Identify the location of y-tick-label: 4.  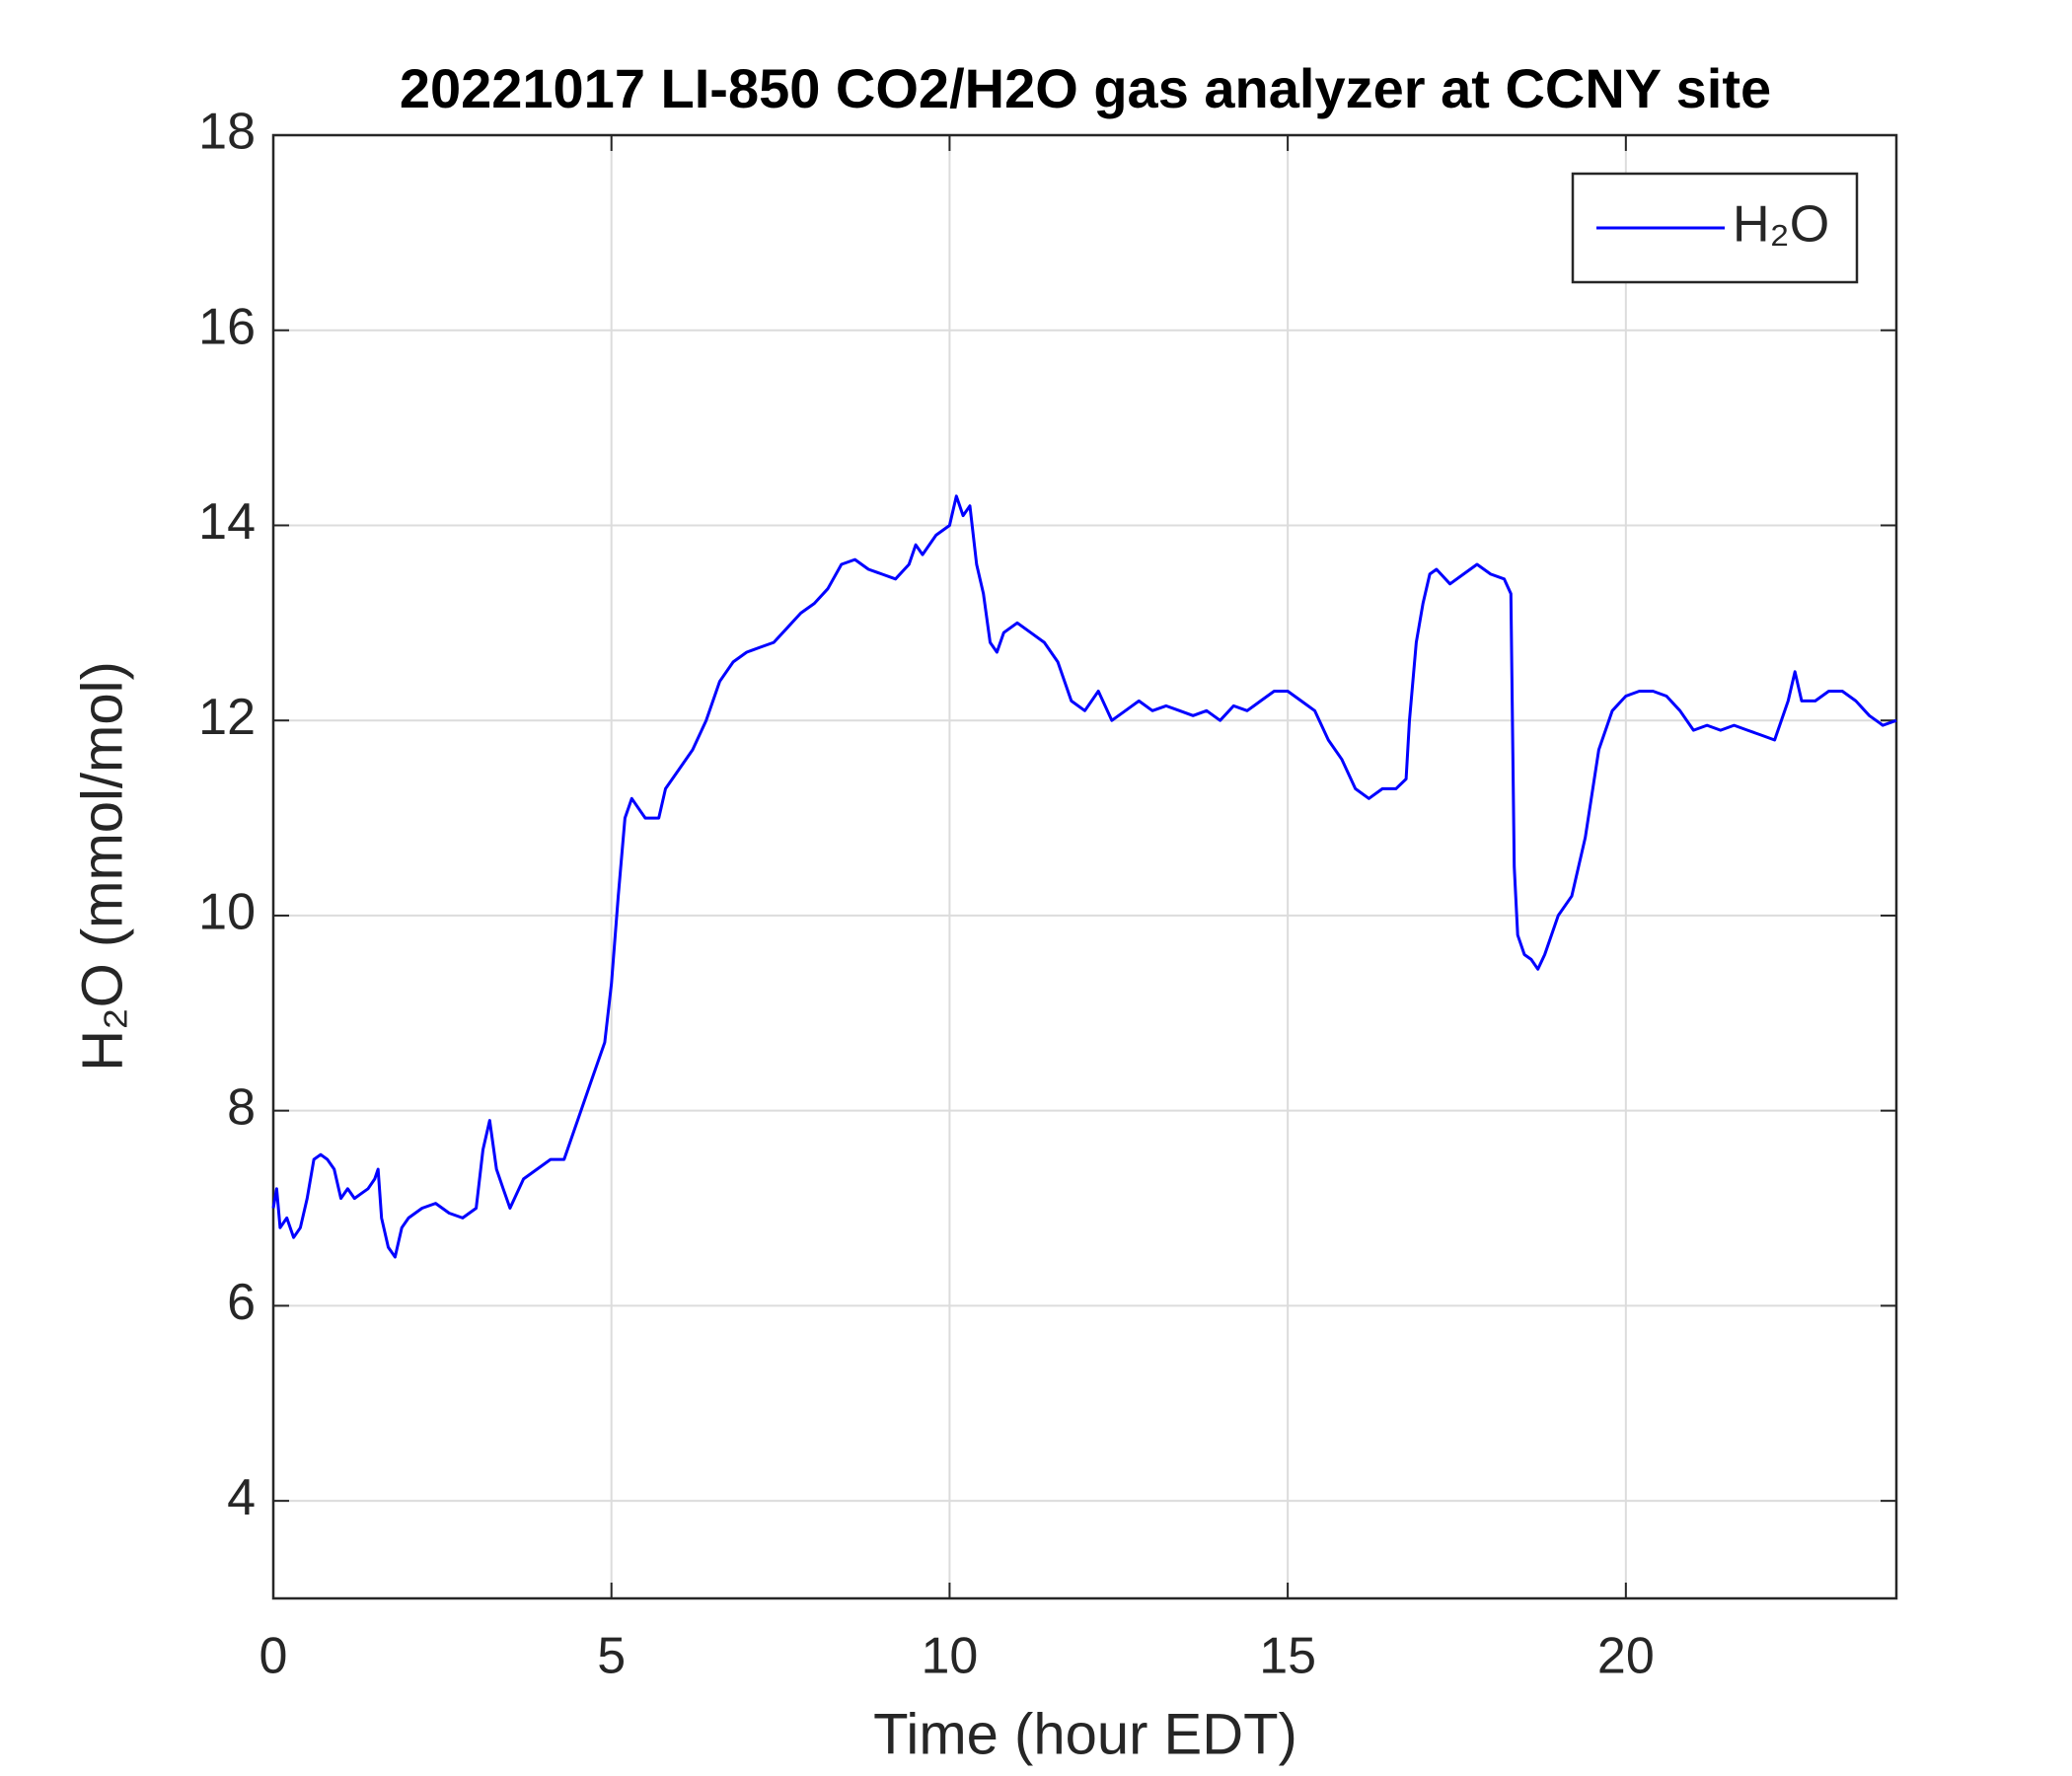
(242, 1498).